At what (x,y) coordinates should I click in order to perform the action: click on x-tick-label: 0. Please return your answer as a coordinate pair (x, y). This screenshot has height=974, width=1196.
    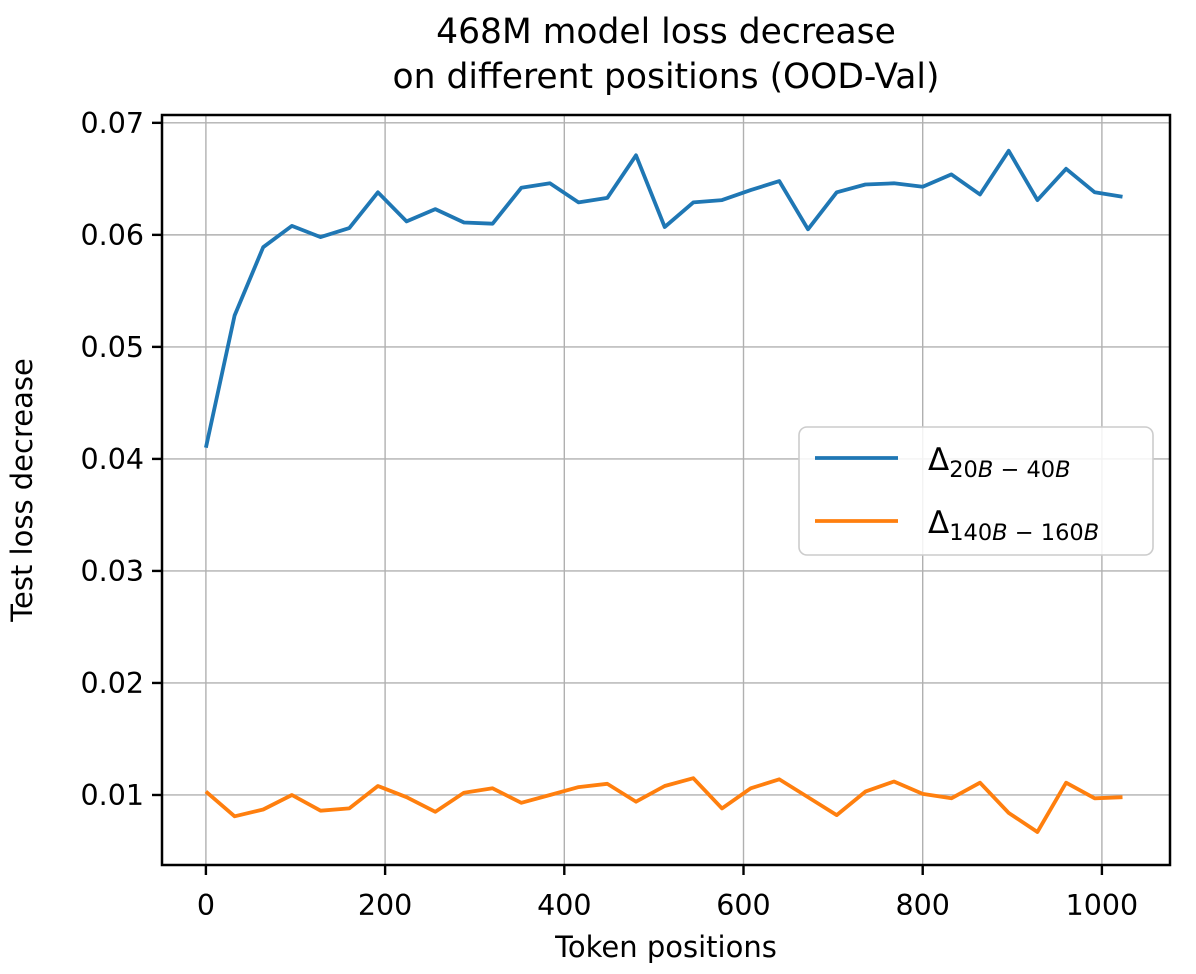
    Looking at the image, I should click on (206, 905).